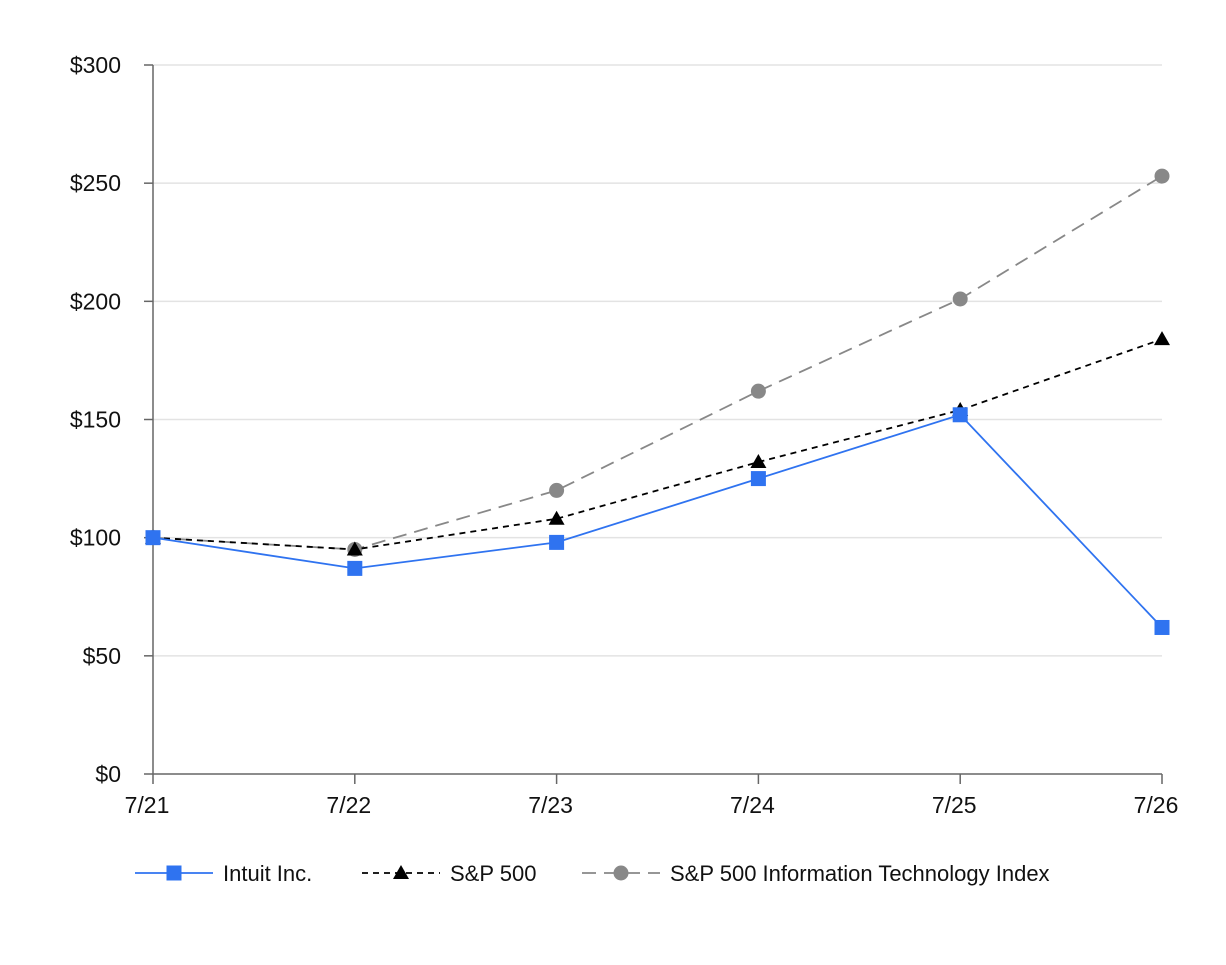 The width and height of the screenshot is (1226, 965). I want to click on y-tick-label: $100, so click(95, 538).